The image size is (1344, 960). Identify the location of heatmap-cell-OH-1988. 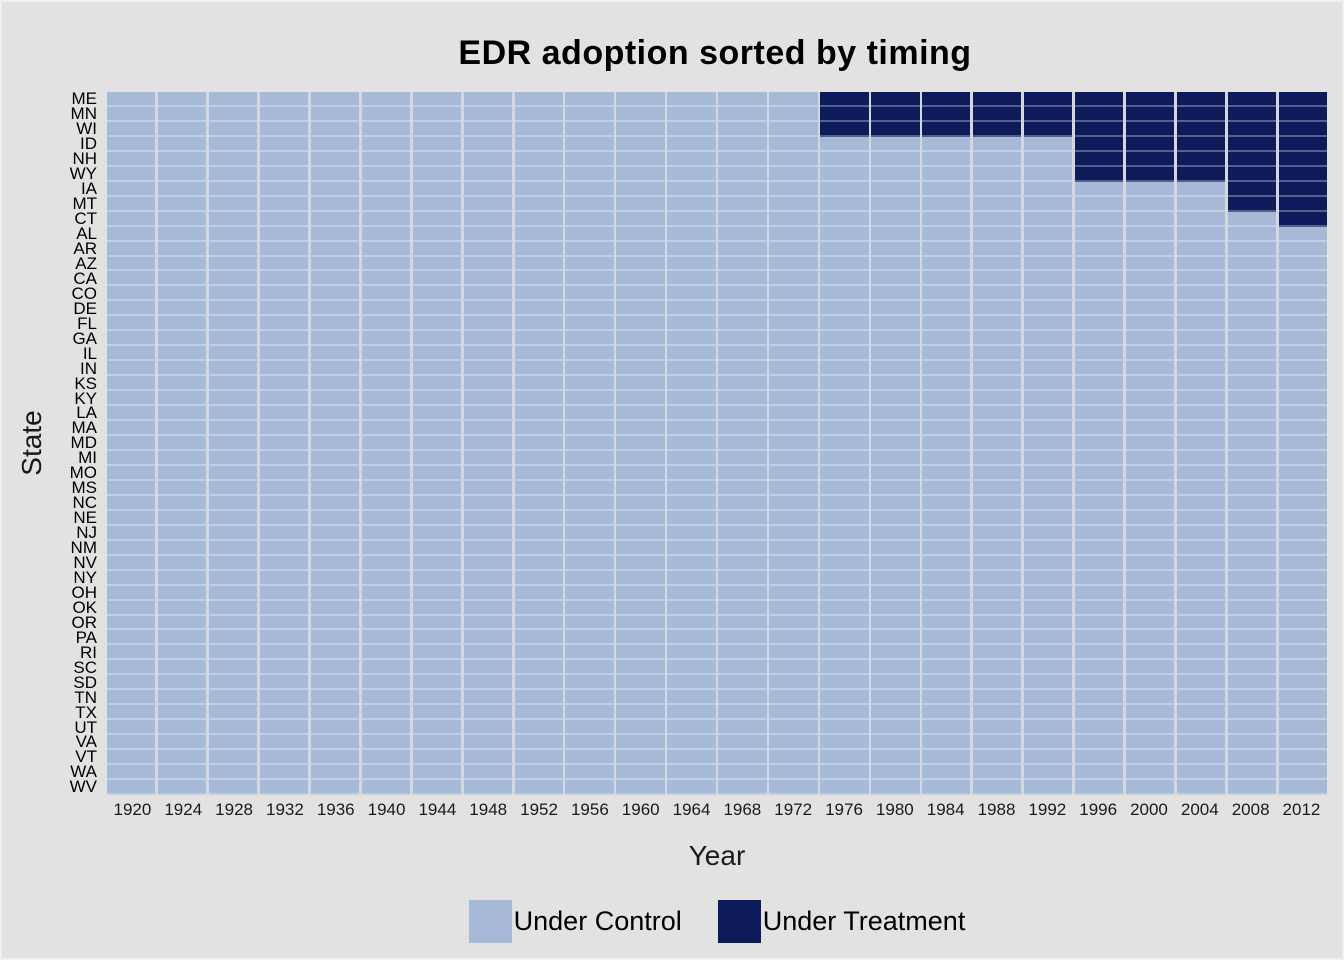
(997, 593).